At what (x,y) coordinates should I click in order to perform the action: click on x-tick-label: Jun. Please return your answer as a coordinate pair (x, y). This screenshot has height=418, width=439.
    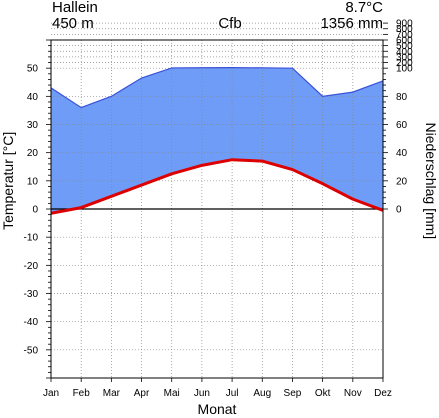
    Looking at the image, I should click on (202, 393).